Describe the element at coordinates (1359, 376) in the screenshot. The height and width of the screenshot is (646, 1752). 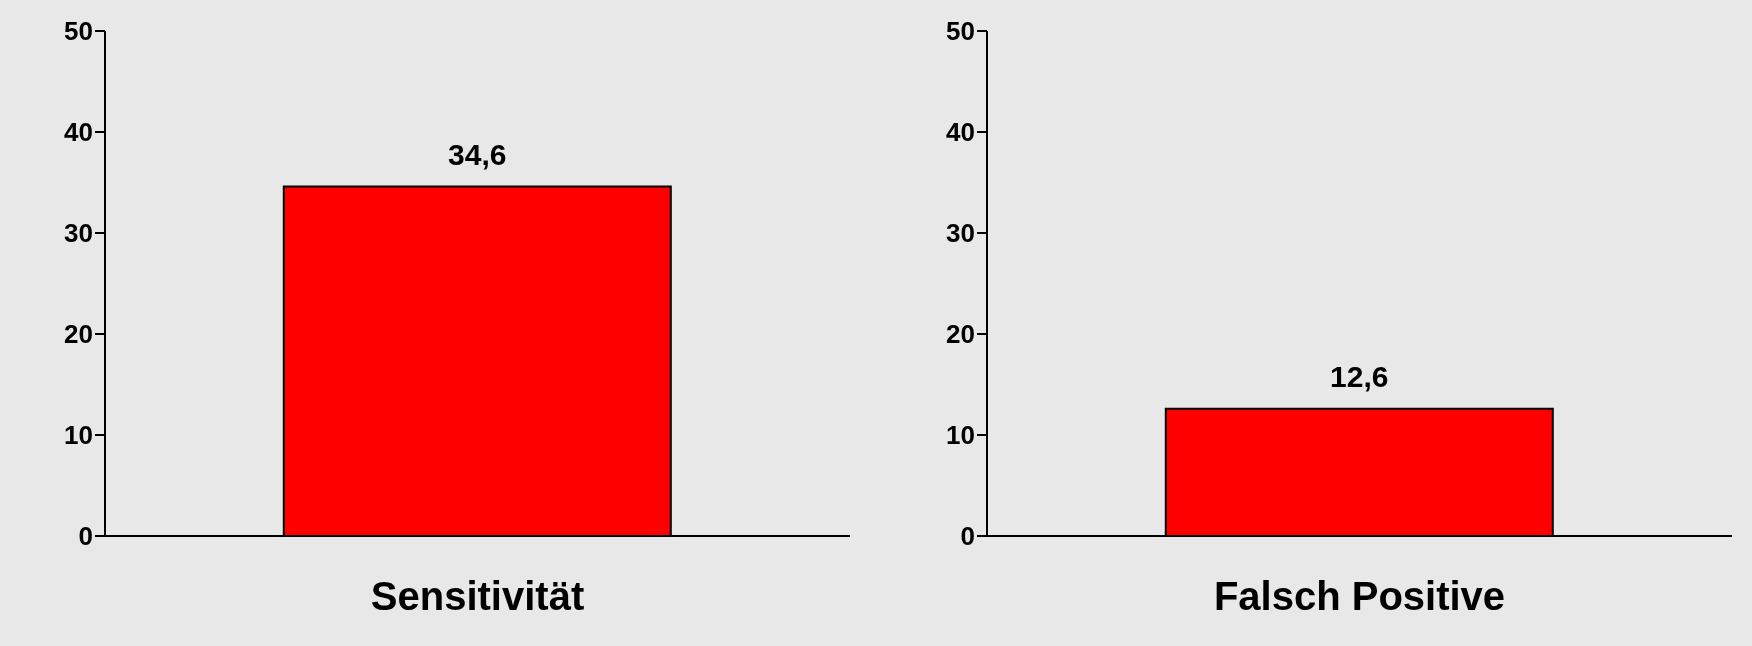
I see `data-label: 12,6` at that location.